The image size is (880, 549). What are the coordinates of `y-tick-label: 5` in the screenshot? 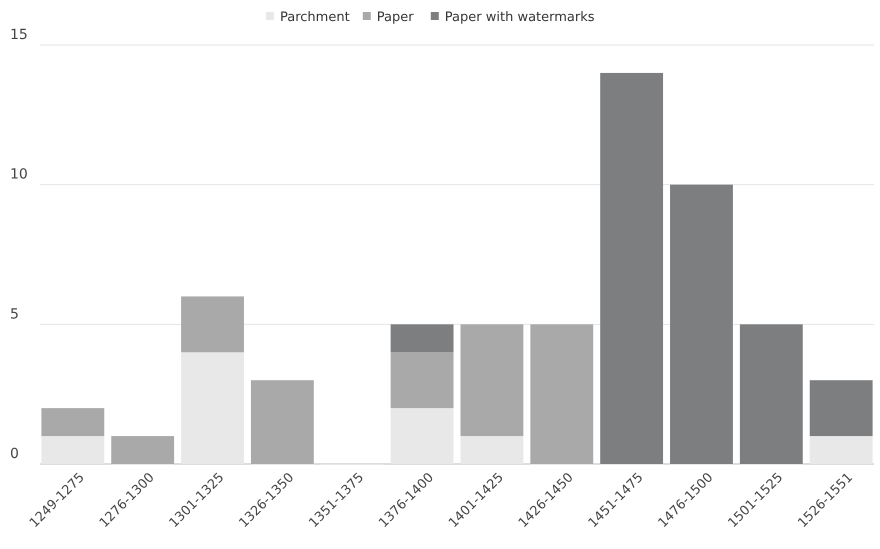 It's located at (14, 314).